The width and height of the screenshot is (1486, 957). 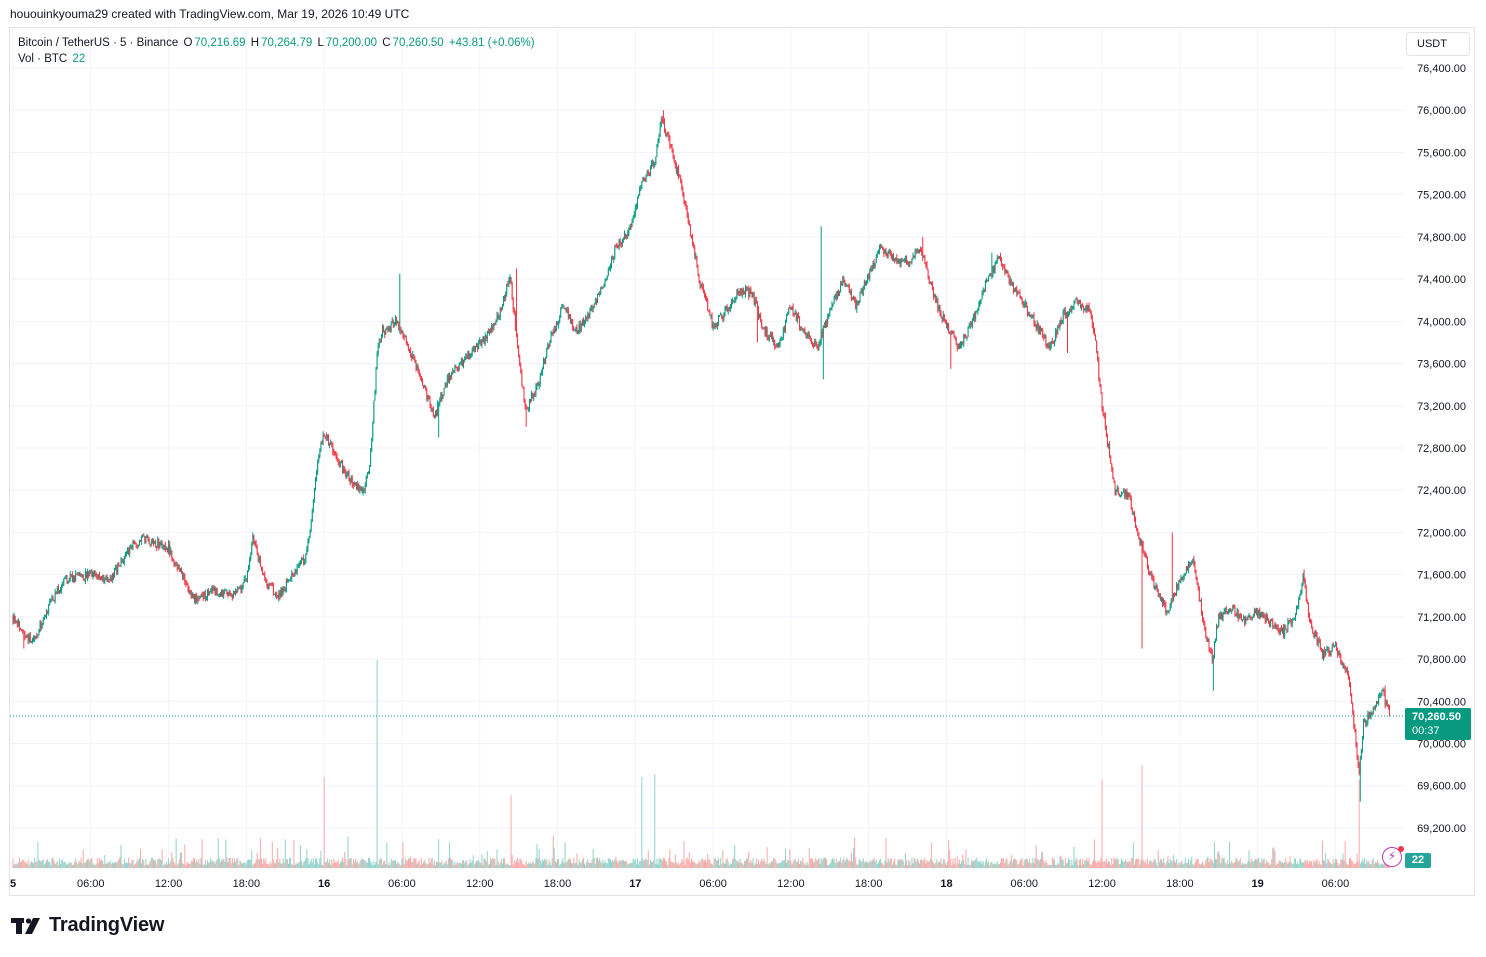 What do you see at coordinates (1441, 533) in the screenshot?
I see `y-tick-label: 72,000.00` at bounding box center [1441, 533].